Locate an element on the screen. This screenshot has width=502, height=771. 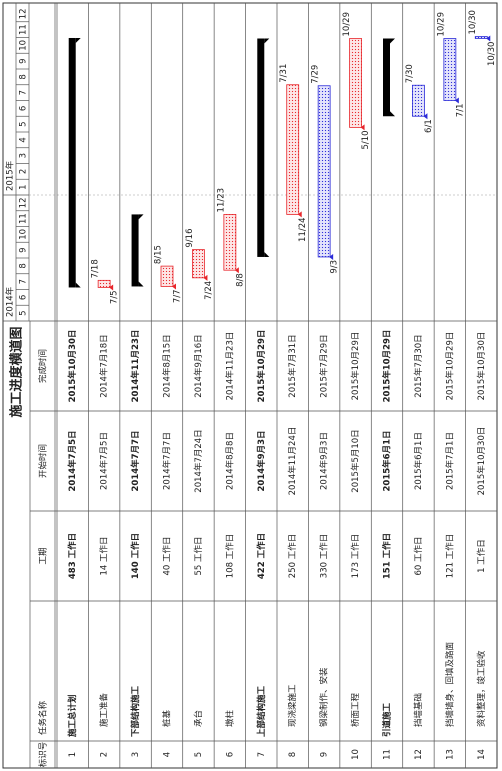
task-name: 上部结构施工 is located at coordinates (261, 711).